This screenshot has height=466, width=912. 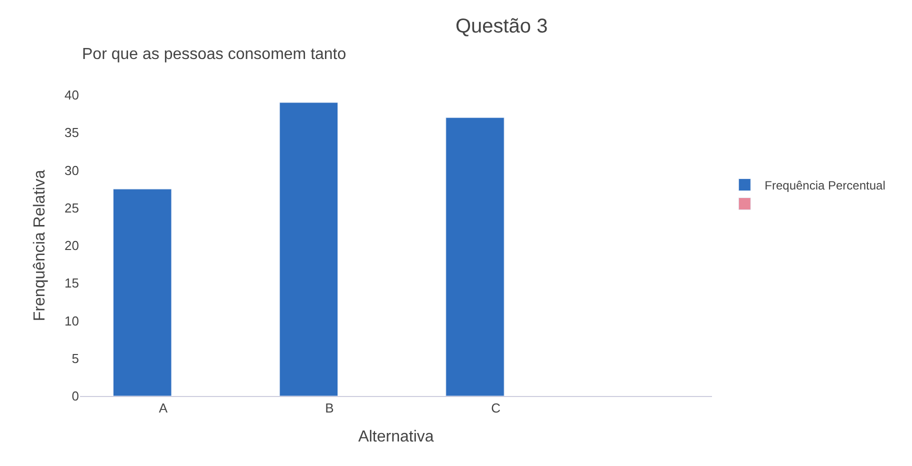 I want to click on y-tick-label: 15, so click(x=71, y=283).